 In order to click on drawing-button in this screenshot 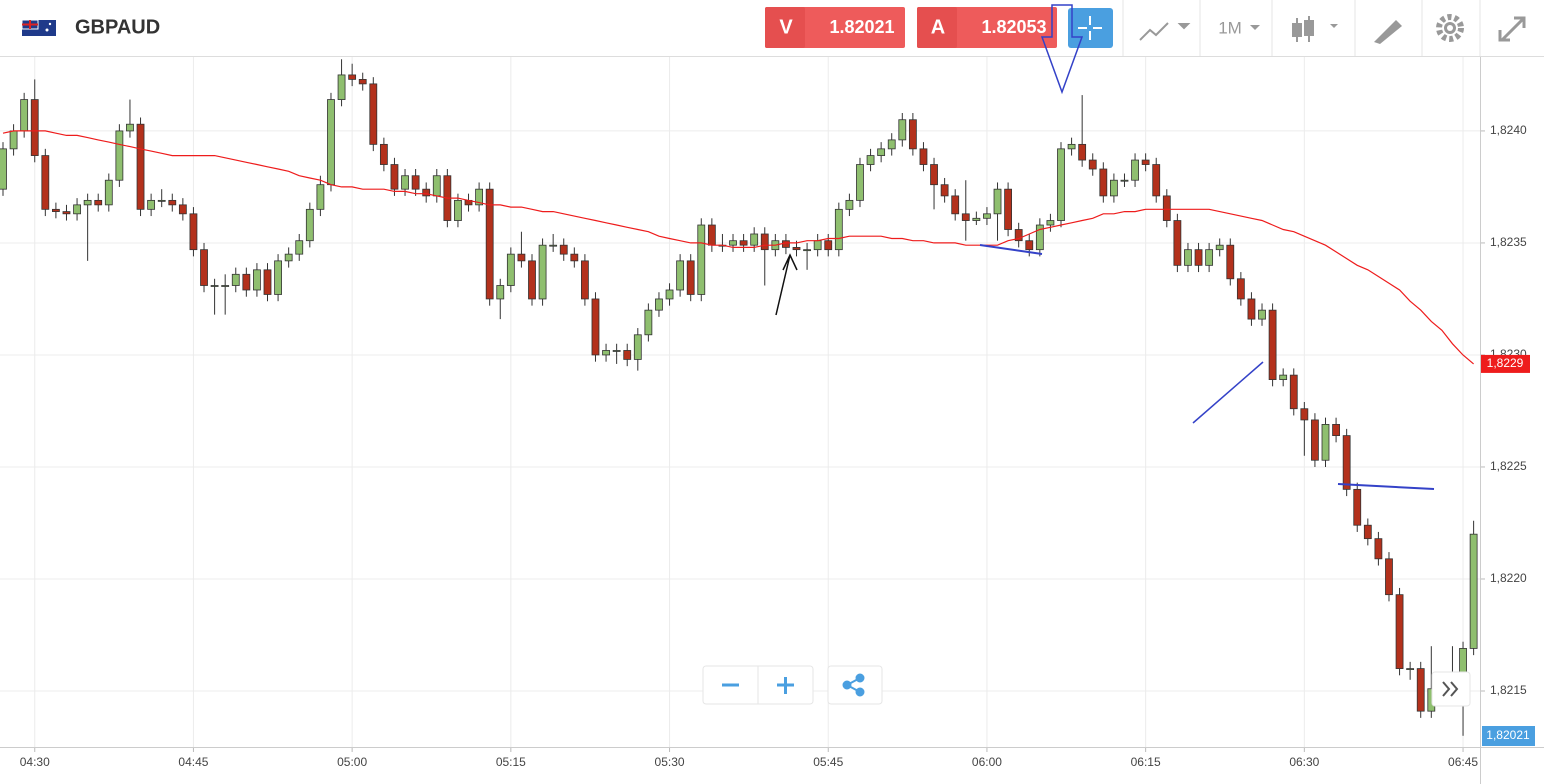, I will do `click(1388, 32)`.